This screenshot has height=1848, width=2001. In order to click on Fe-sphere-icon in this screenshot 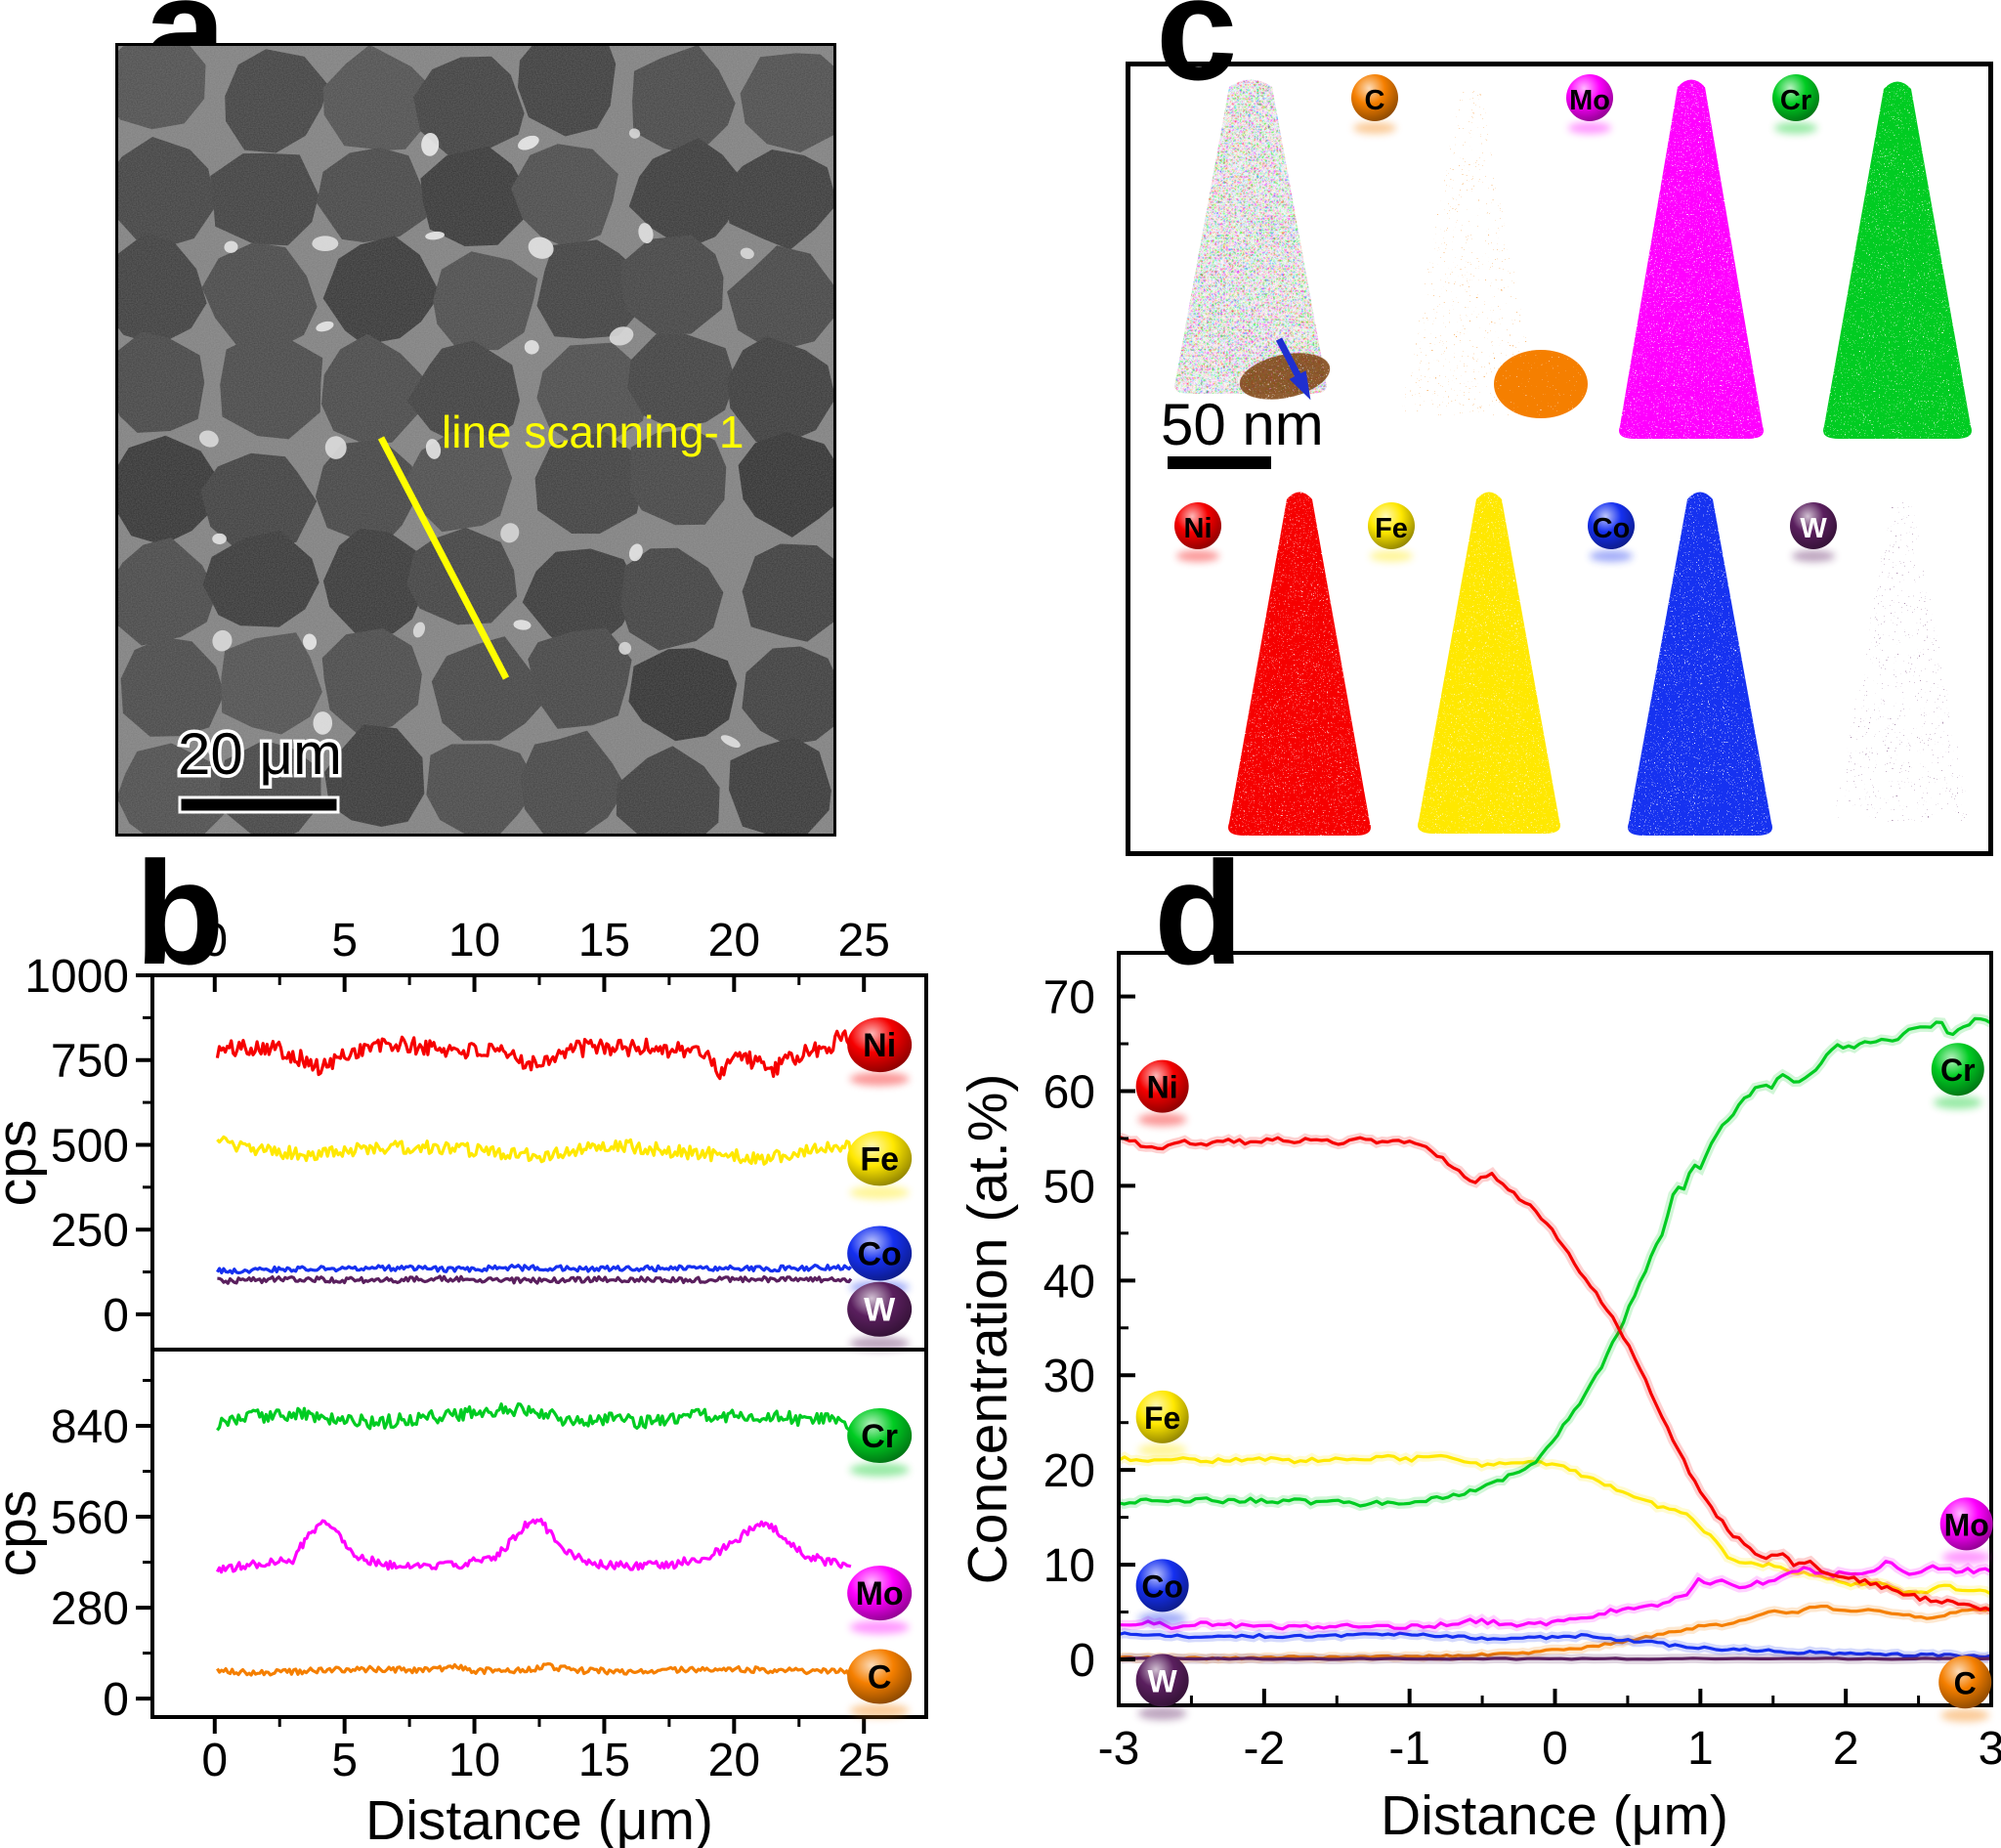, I will do `click(1391, 525)`.